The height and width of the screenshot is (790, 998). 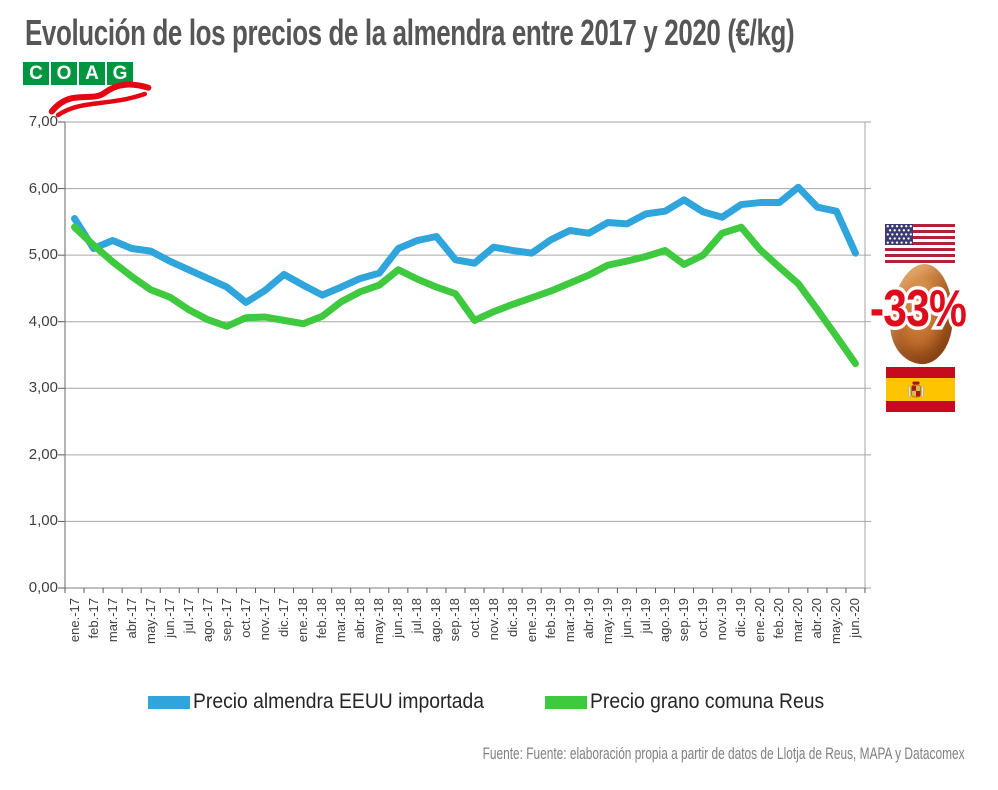 I want to click on percent-change-badge: -33% -33%, so click(x=918, y=309).